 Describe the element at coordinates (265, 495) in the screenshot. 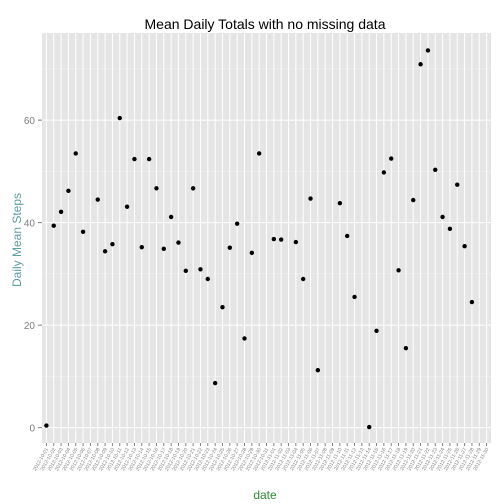

I see `x-axis-label: date` at that location.